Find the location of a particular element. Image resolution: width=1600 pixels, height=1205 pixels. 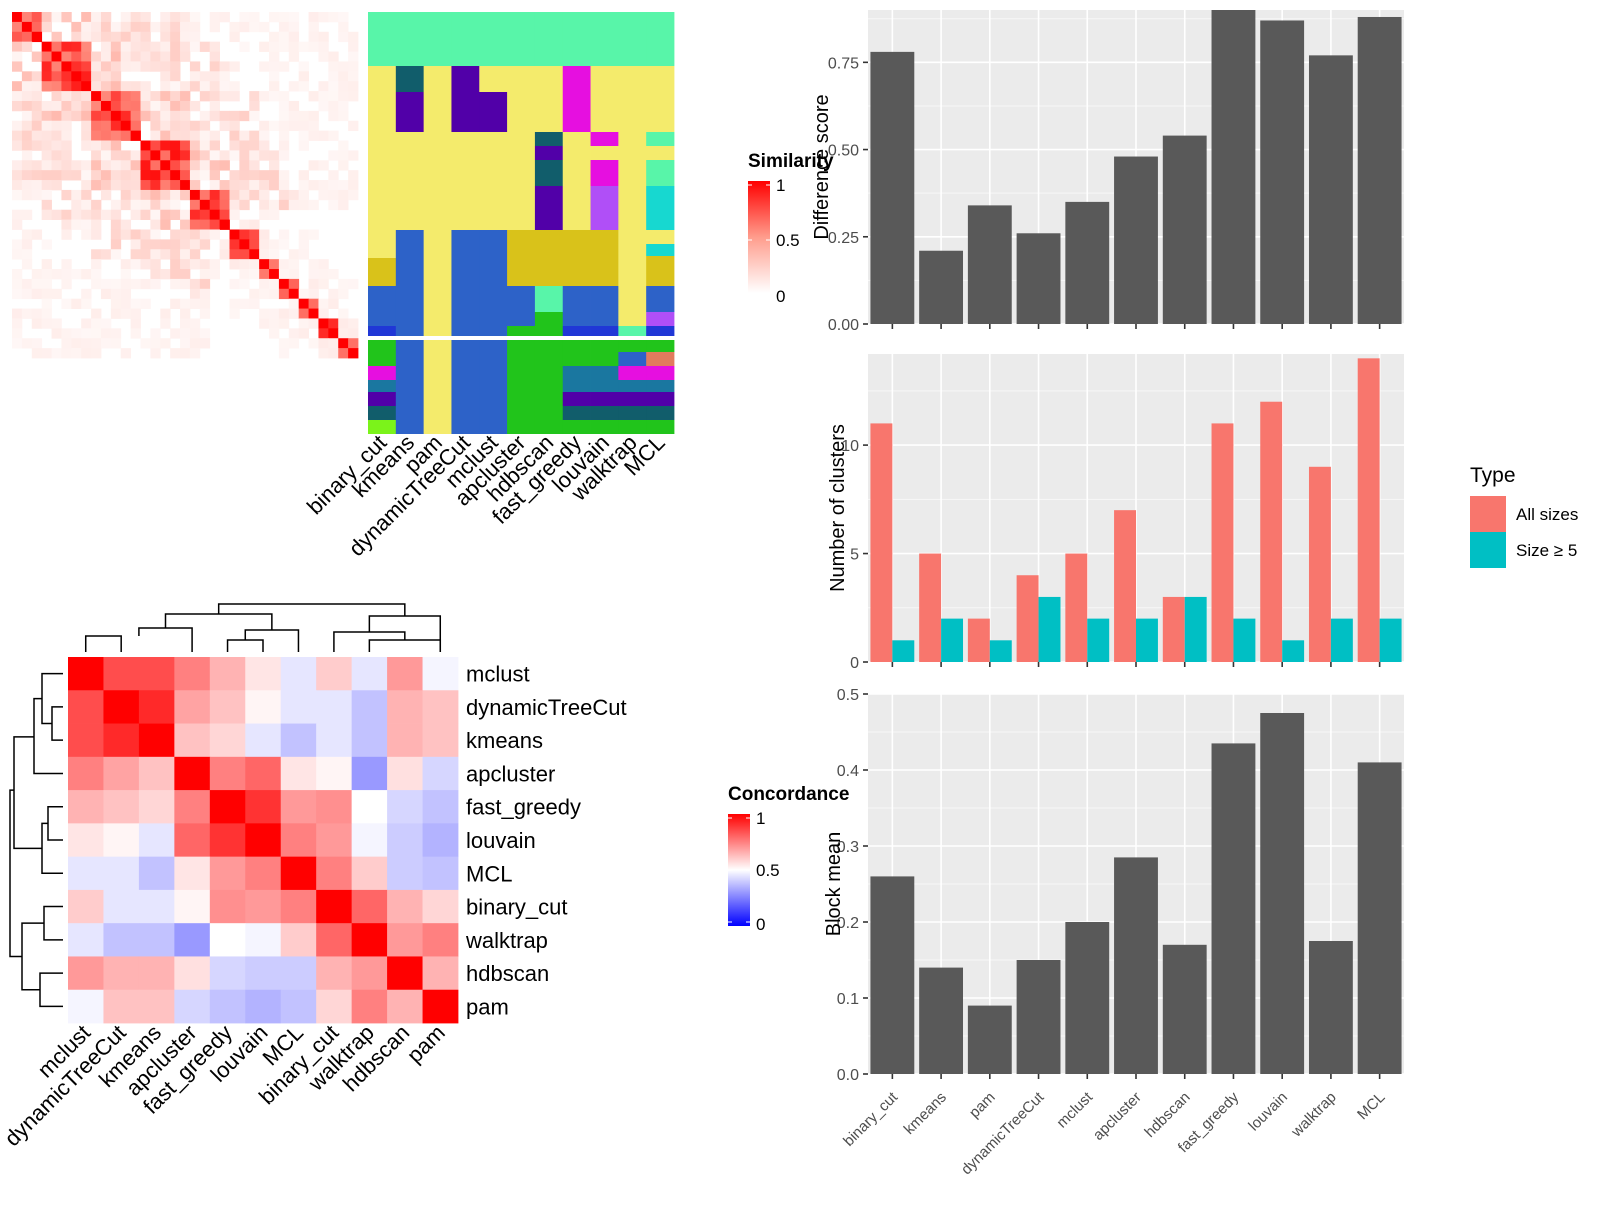

bar-all-sizes is located at coordinates (1027, 618).